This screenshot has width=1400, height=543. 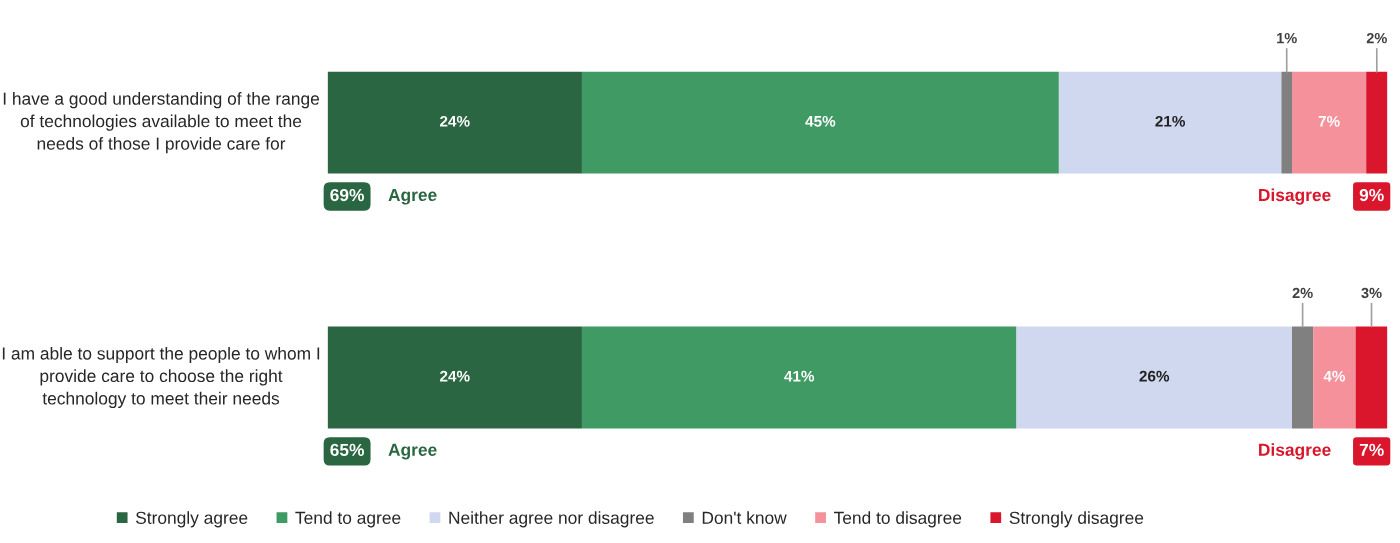 I want to click on data-label: 41%, so click(x=799, y=376).